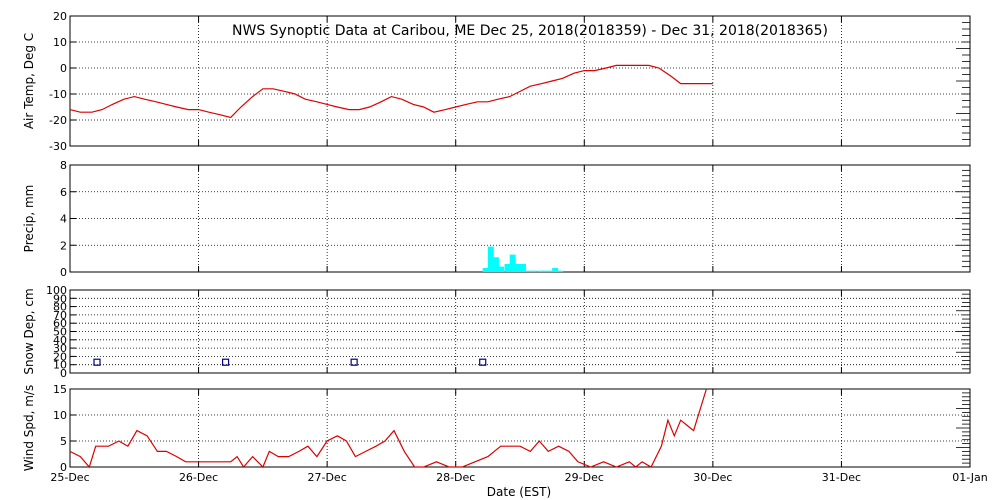 The width and height of the screenshot is (1000, 500). I want to click on wind-speed-ytick-label: 10, so click(60, 415).